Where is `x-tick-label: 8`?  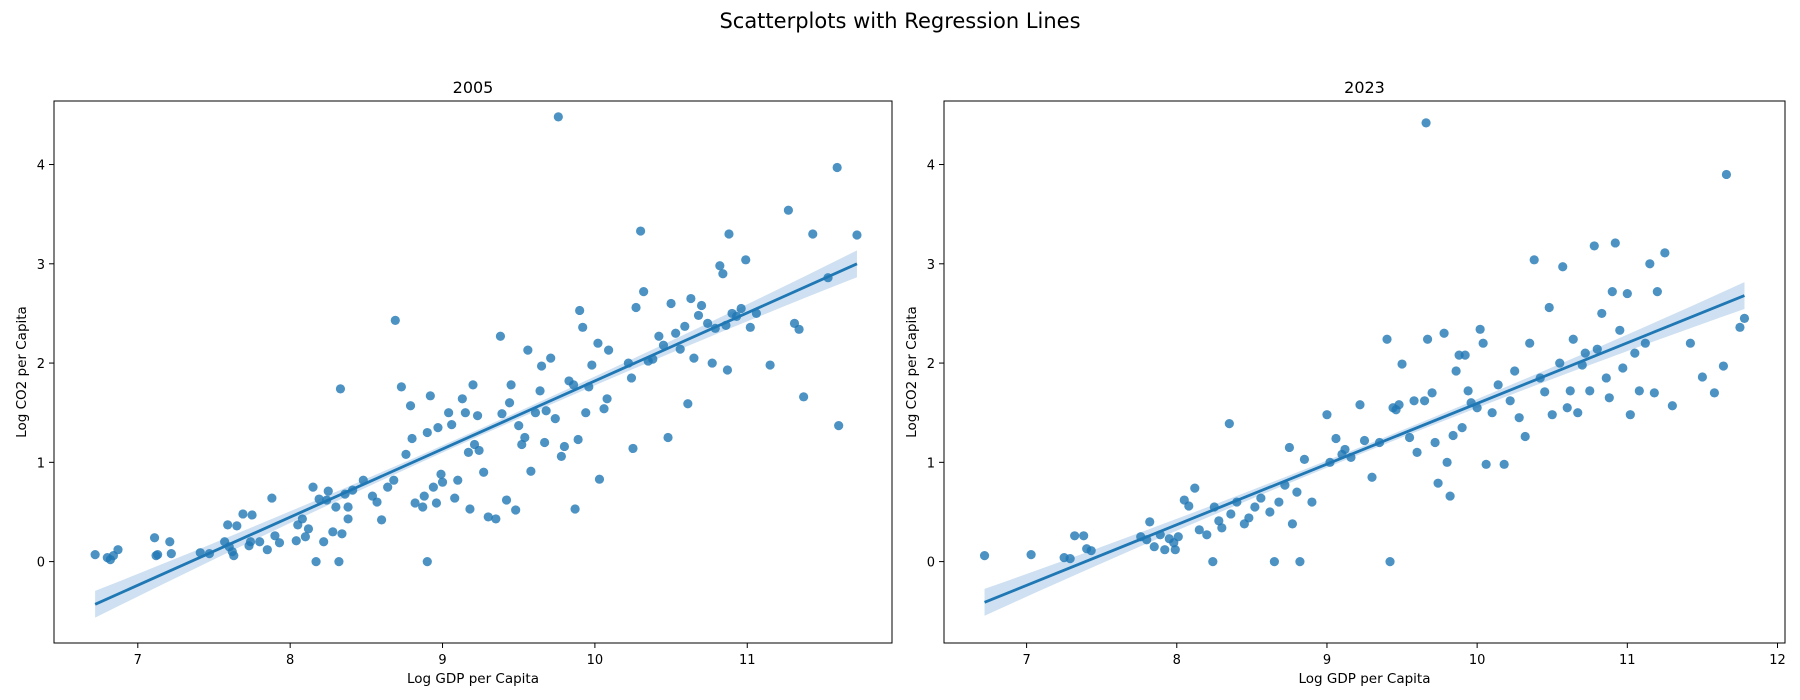
x-tick-label: 8 is located at coordinates (290, 660).